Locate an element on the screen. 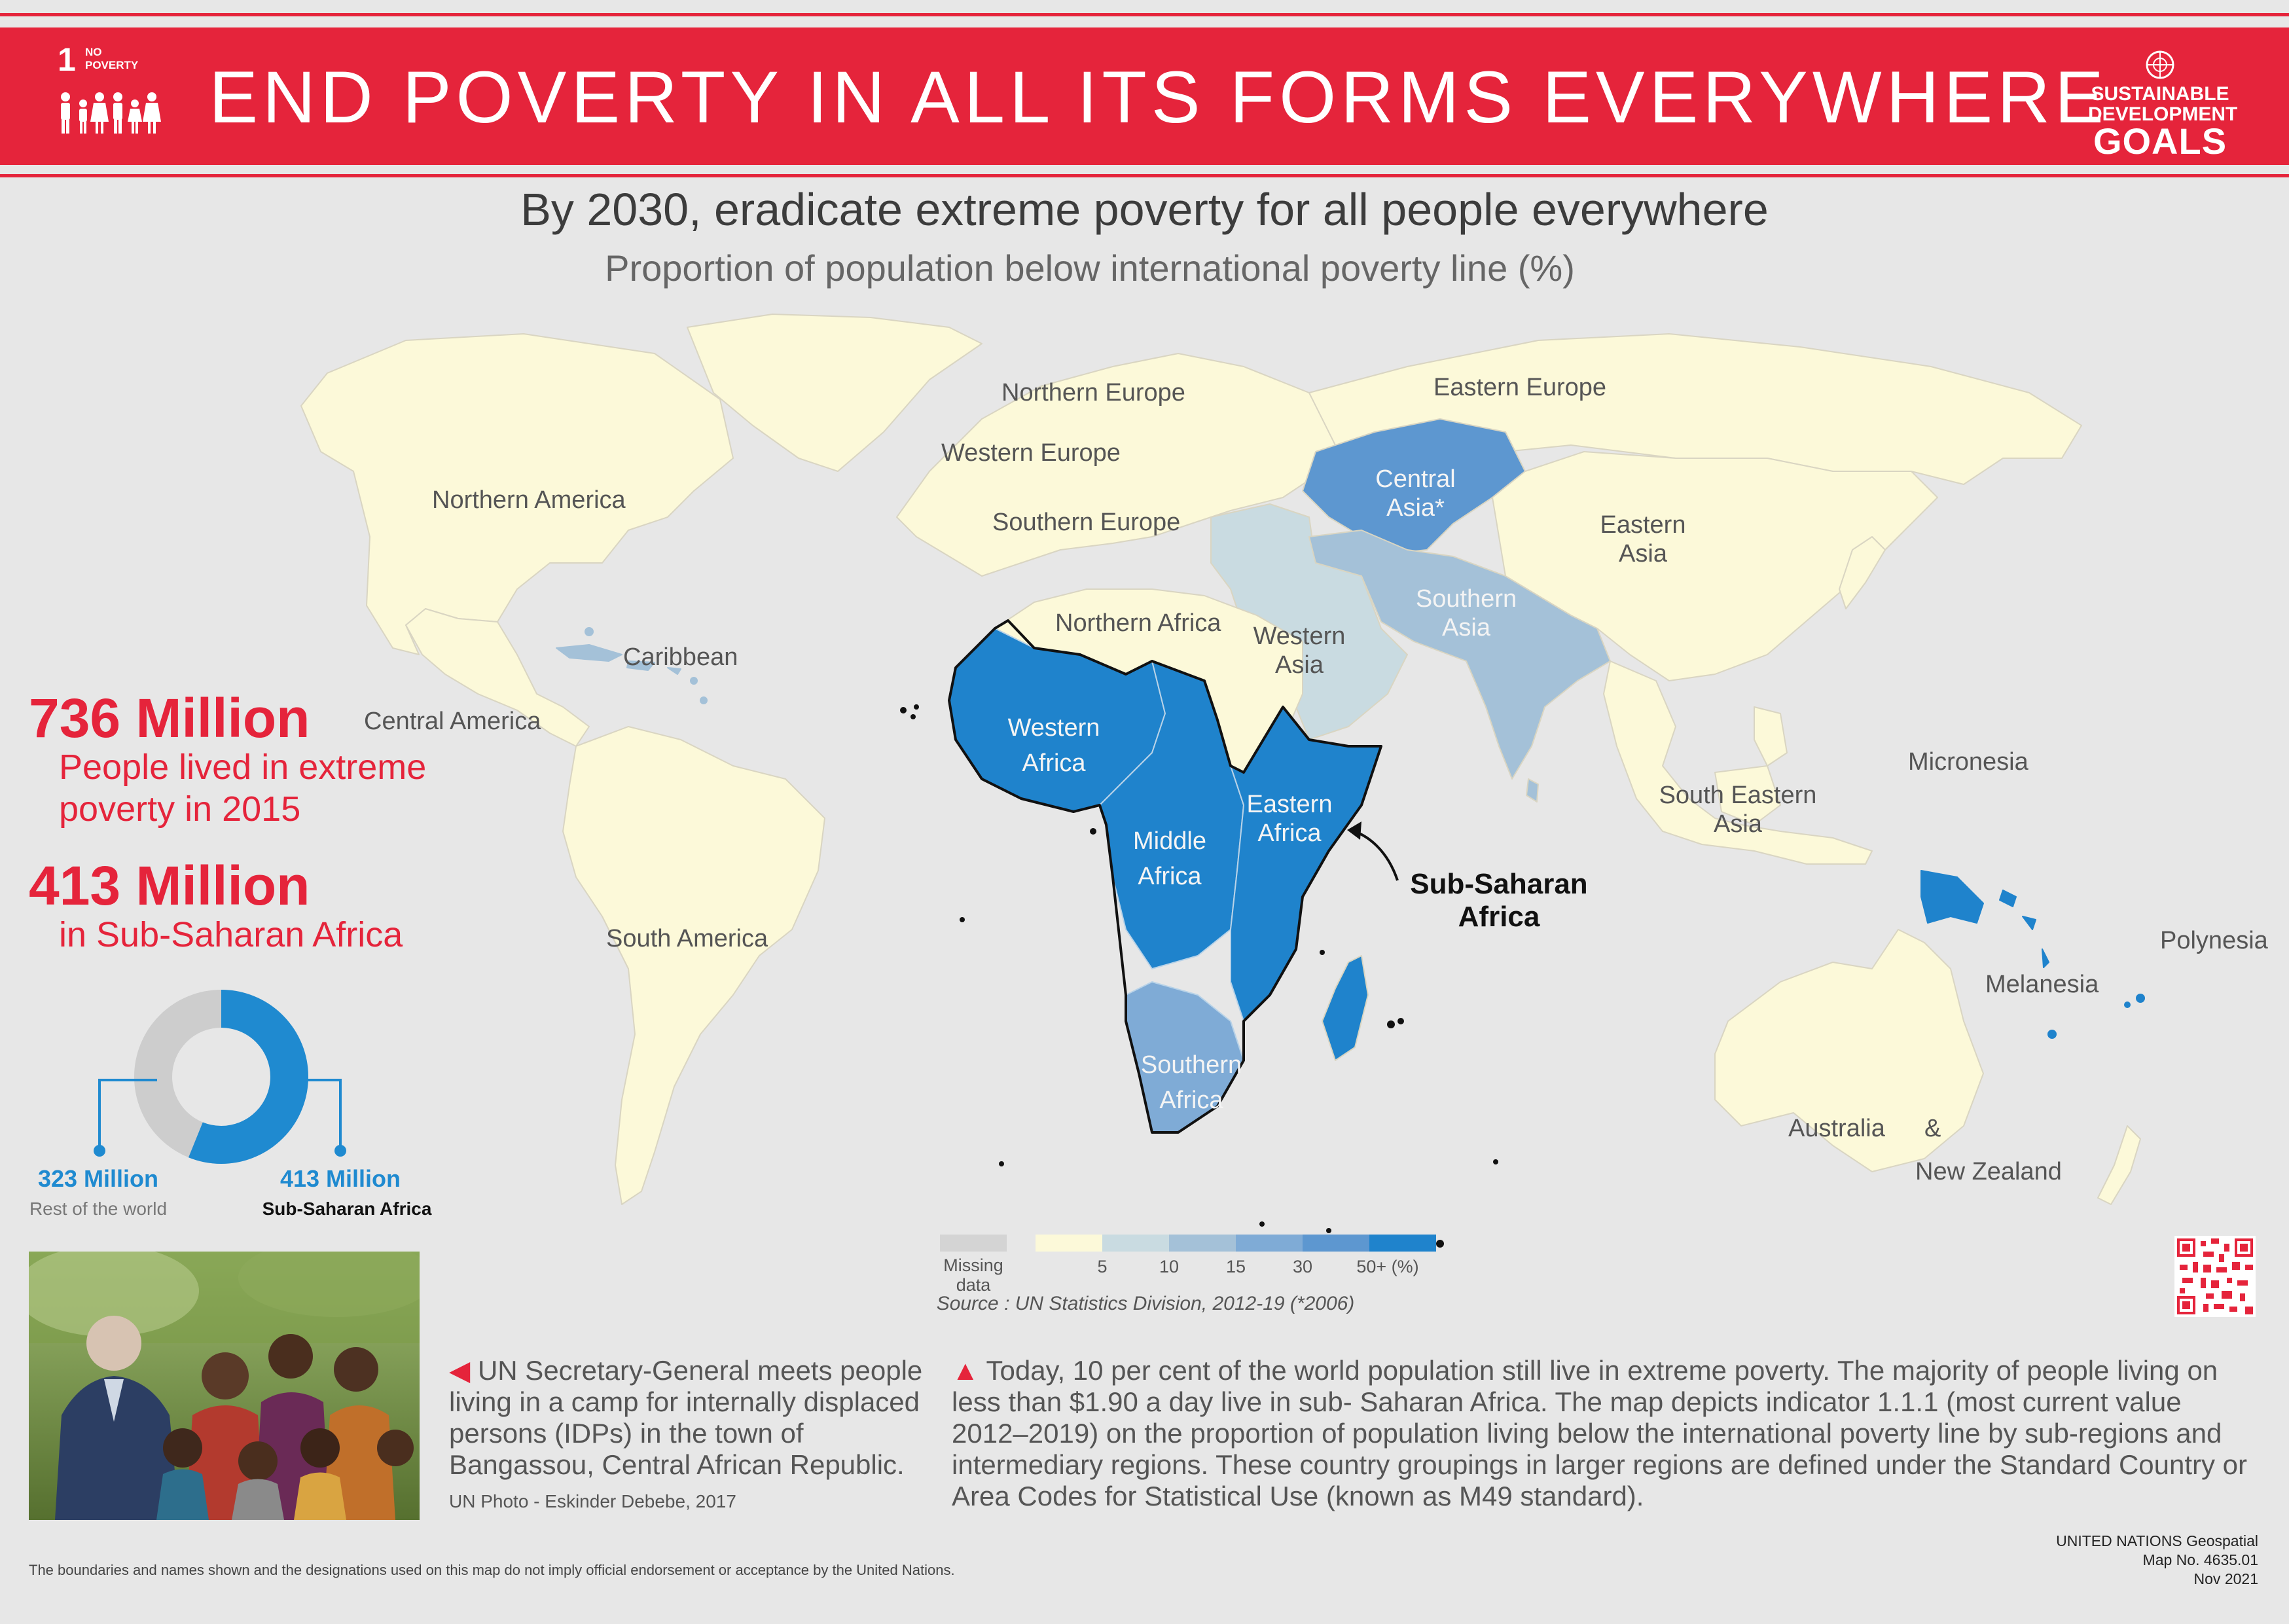  region-central-asia is located at coordinates (1414, 486).